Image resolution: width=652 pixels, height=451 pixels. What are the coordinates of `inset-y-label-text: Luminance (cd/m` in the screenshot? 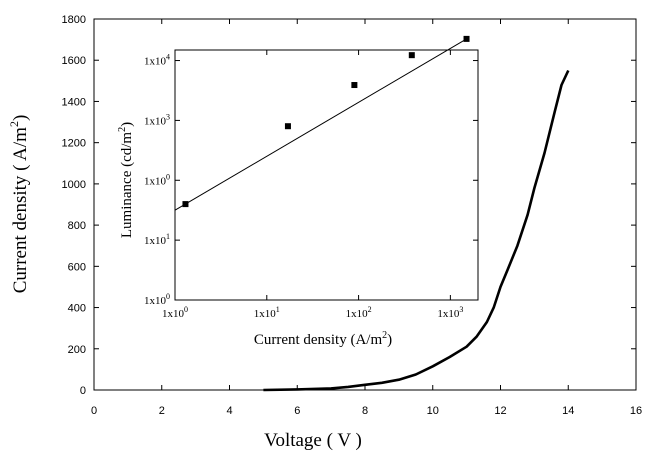 It's located at (127, 185).